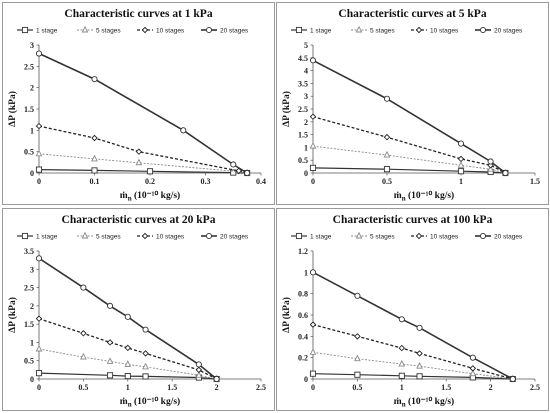  What do you see at coordinates (303, 358) in the screenshot?
I see `y-tick-label: 0.2` at bounding box center [303, 358].